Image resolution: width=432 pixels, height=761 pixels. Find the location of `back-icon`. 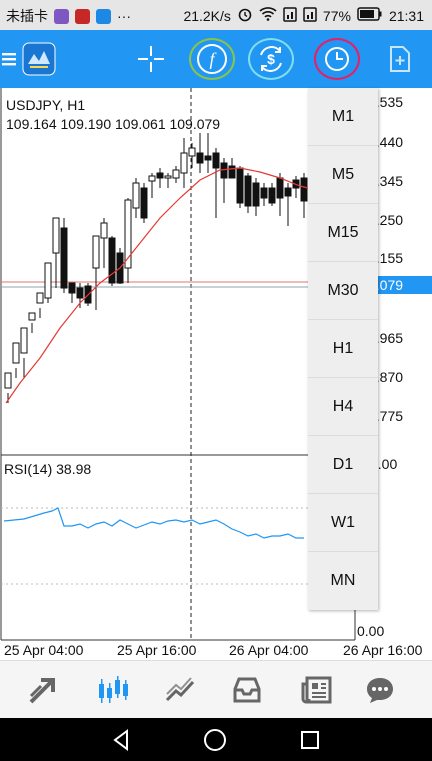

back-icon is located at coordinates (120, 740).